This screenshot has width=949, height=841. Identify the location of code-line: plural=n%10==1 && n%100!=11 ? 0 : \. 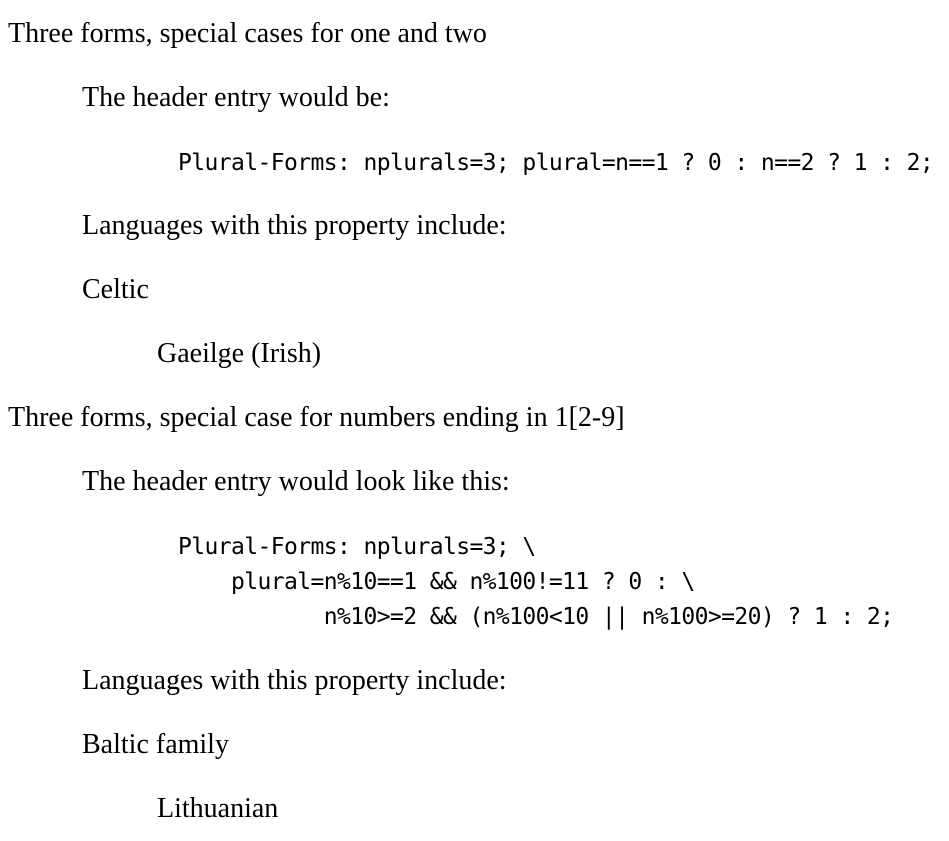
(436, 582).